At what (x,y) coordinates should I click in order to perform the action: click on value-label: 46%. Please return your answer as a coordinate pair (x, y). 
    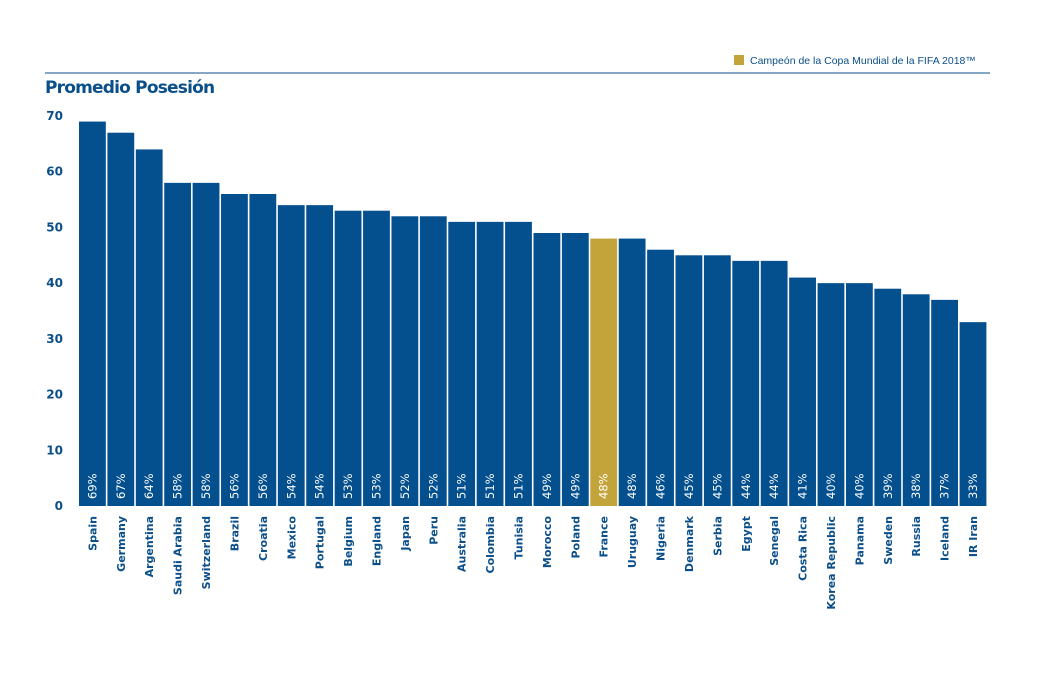
    Looking at the image, I should click on (661, 486).